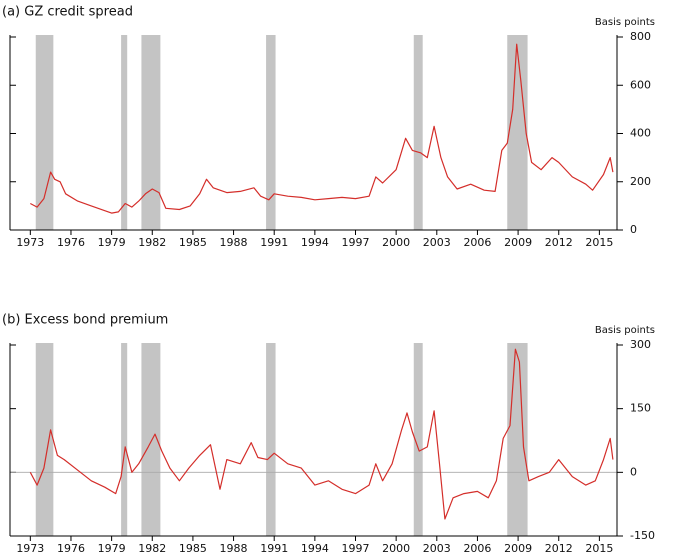 The image size is (674, 556). Describe the element at coordinates (640, 84) in the screenshot. I see `y-tick-label: 600` at that location.